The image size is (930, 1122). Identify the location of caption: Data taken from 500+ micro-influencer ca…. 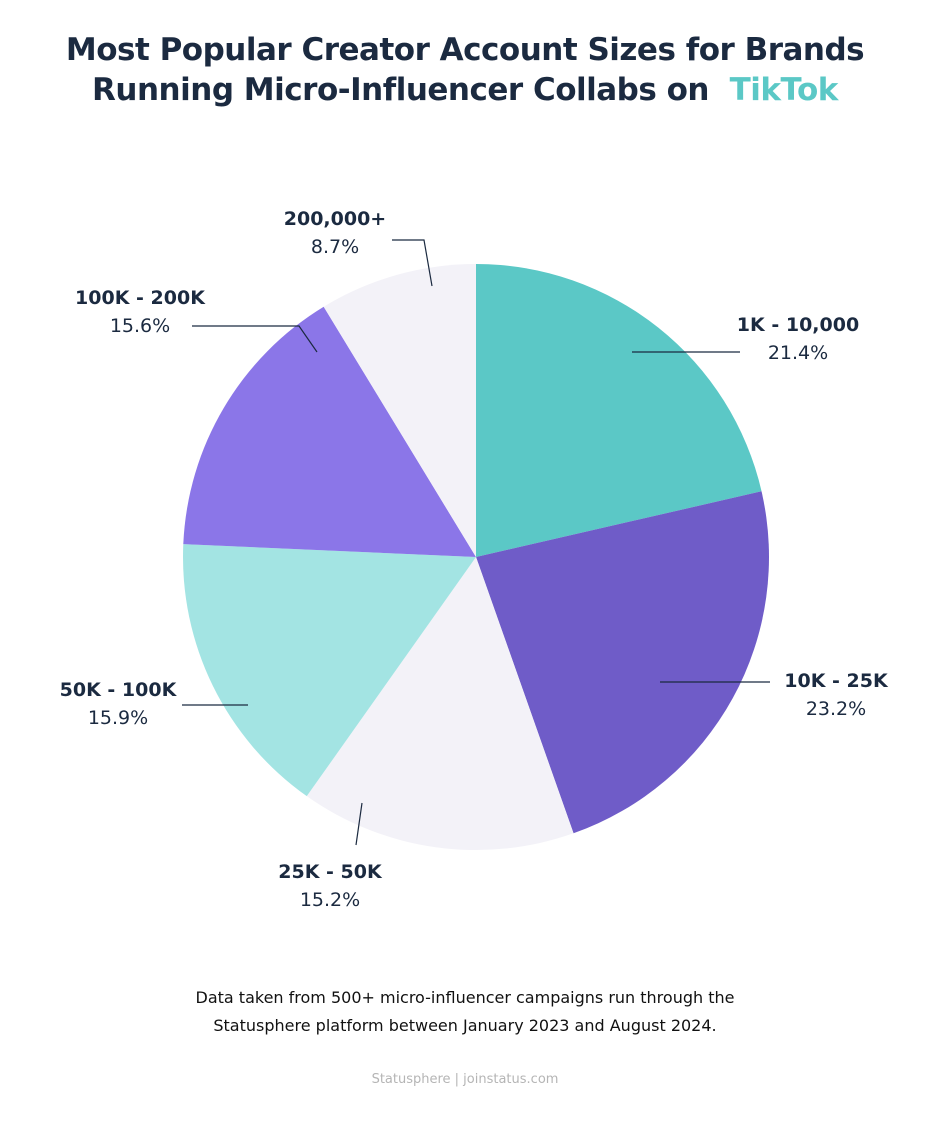
(465, 1011).